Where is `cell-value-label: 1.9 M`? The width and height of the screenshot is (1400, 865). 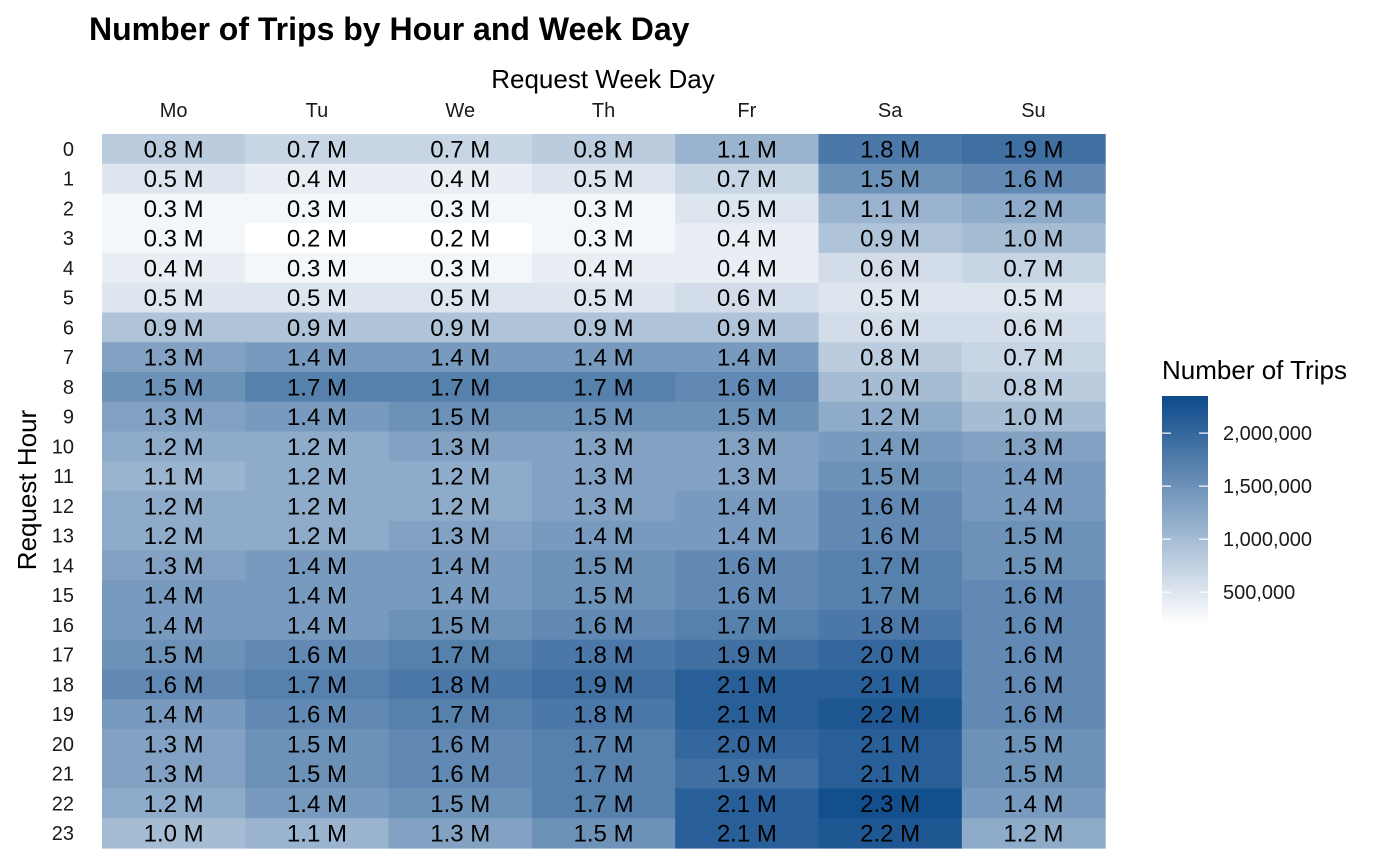
cell-value-label: 1.9 M is located at coordinates (1033, 149).